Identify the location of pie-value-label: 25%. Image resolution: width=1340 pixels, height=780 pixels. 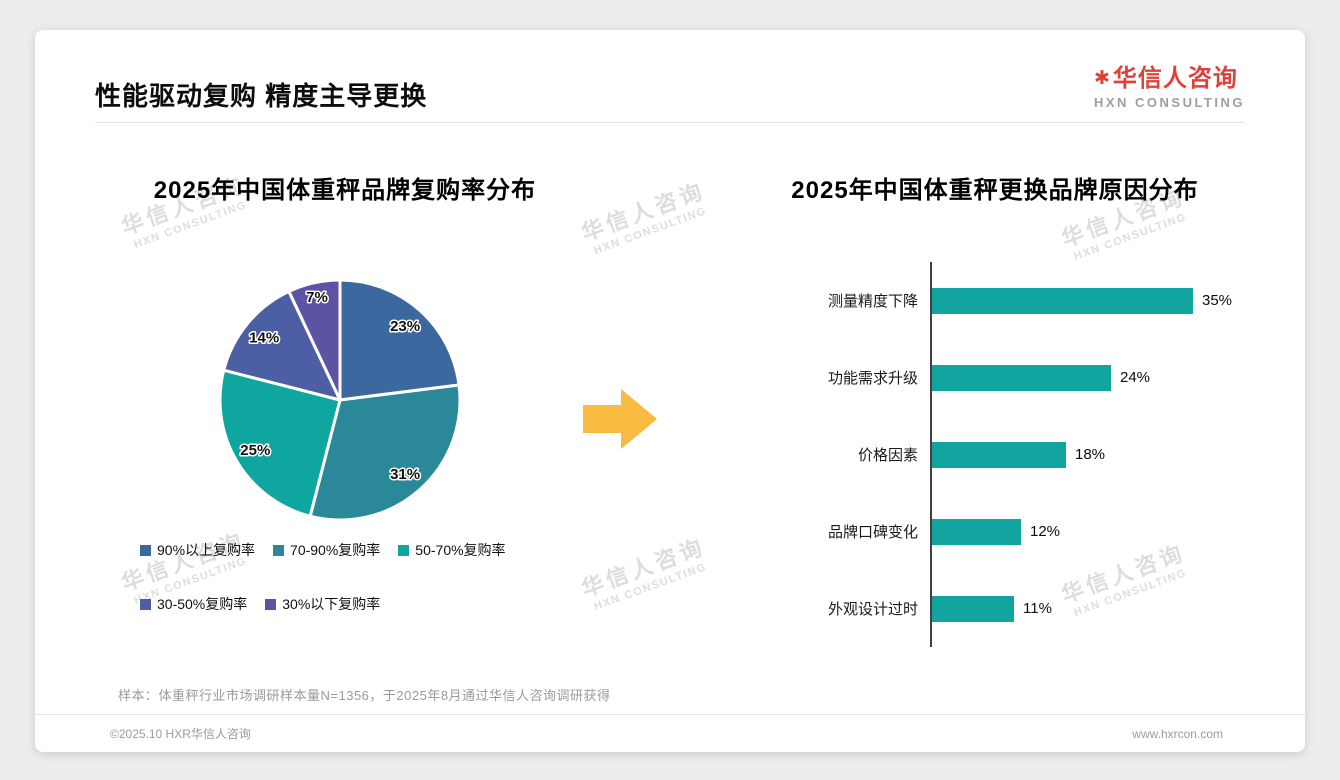
(255, 450).